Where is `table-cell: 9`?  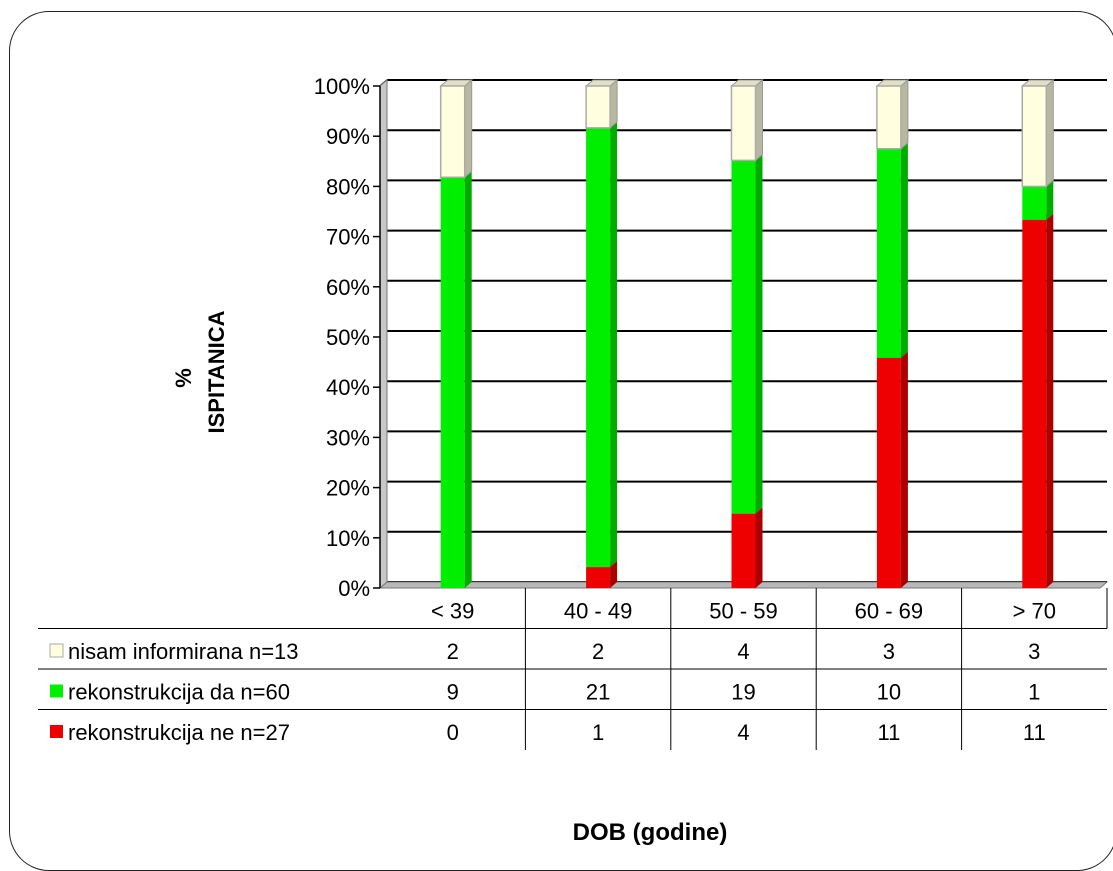
table-cell: 9 is located at coordinates (453, 692).